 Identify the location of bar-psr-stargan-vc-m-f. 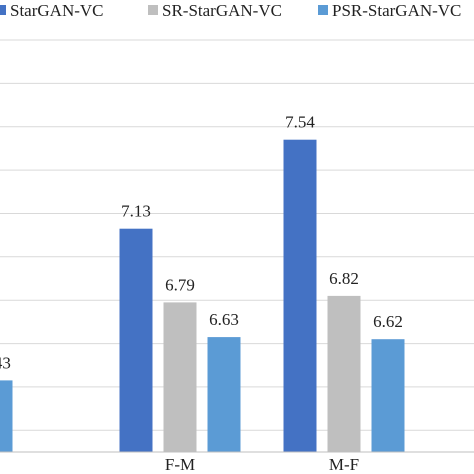
(388, 395).